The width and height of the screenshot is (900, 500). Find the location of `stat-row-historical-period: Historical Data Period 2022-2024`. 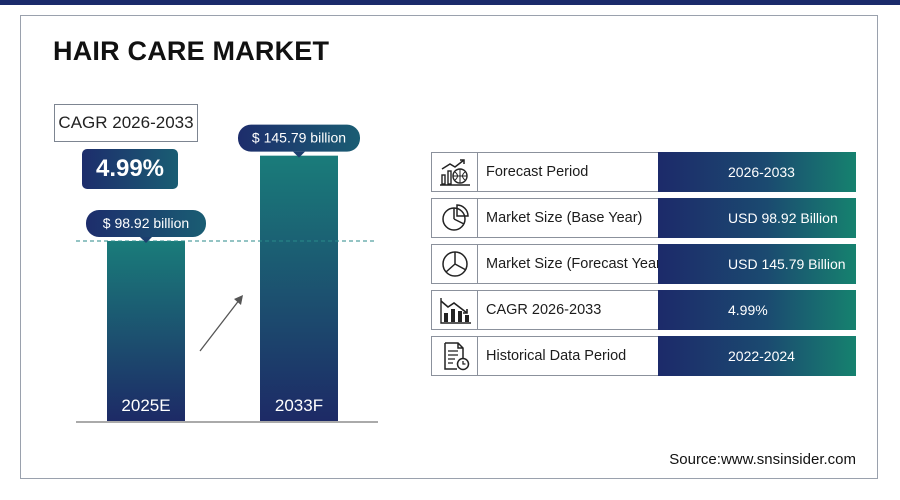

stat-row-historical-period: Historical Data Period 2022-2024 is located at coordinates (643, 356).